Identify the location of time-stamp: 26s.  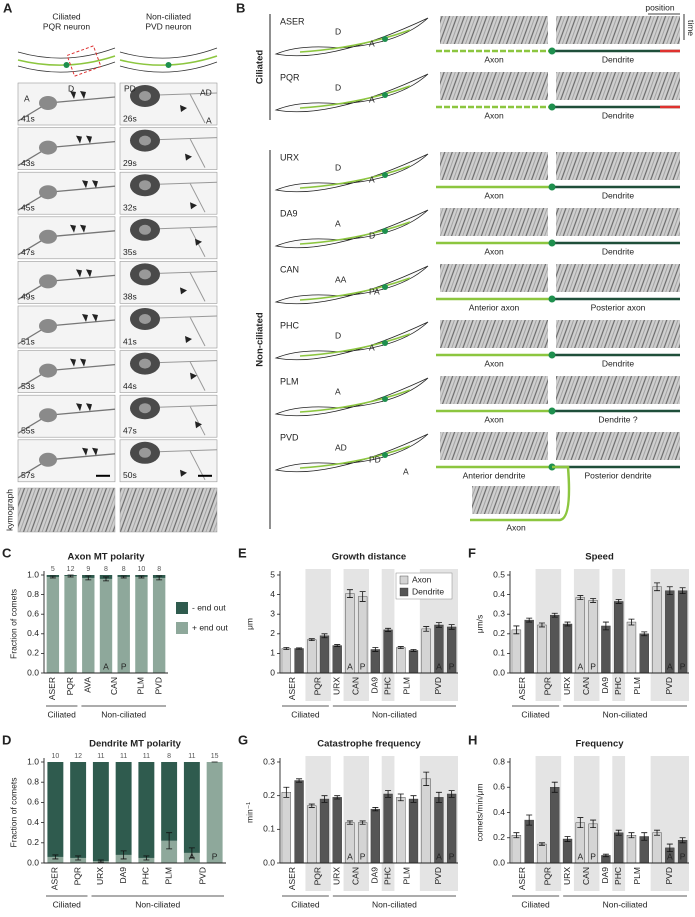
(130, 118).